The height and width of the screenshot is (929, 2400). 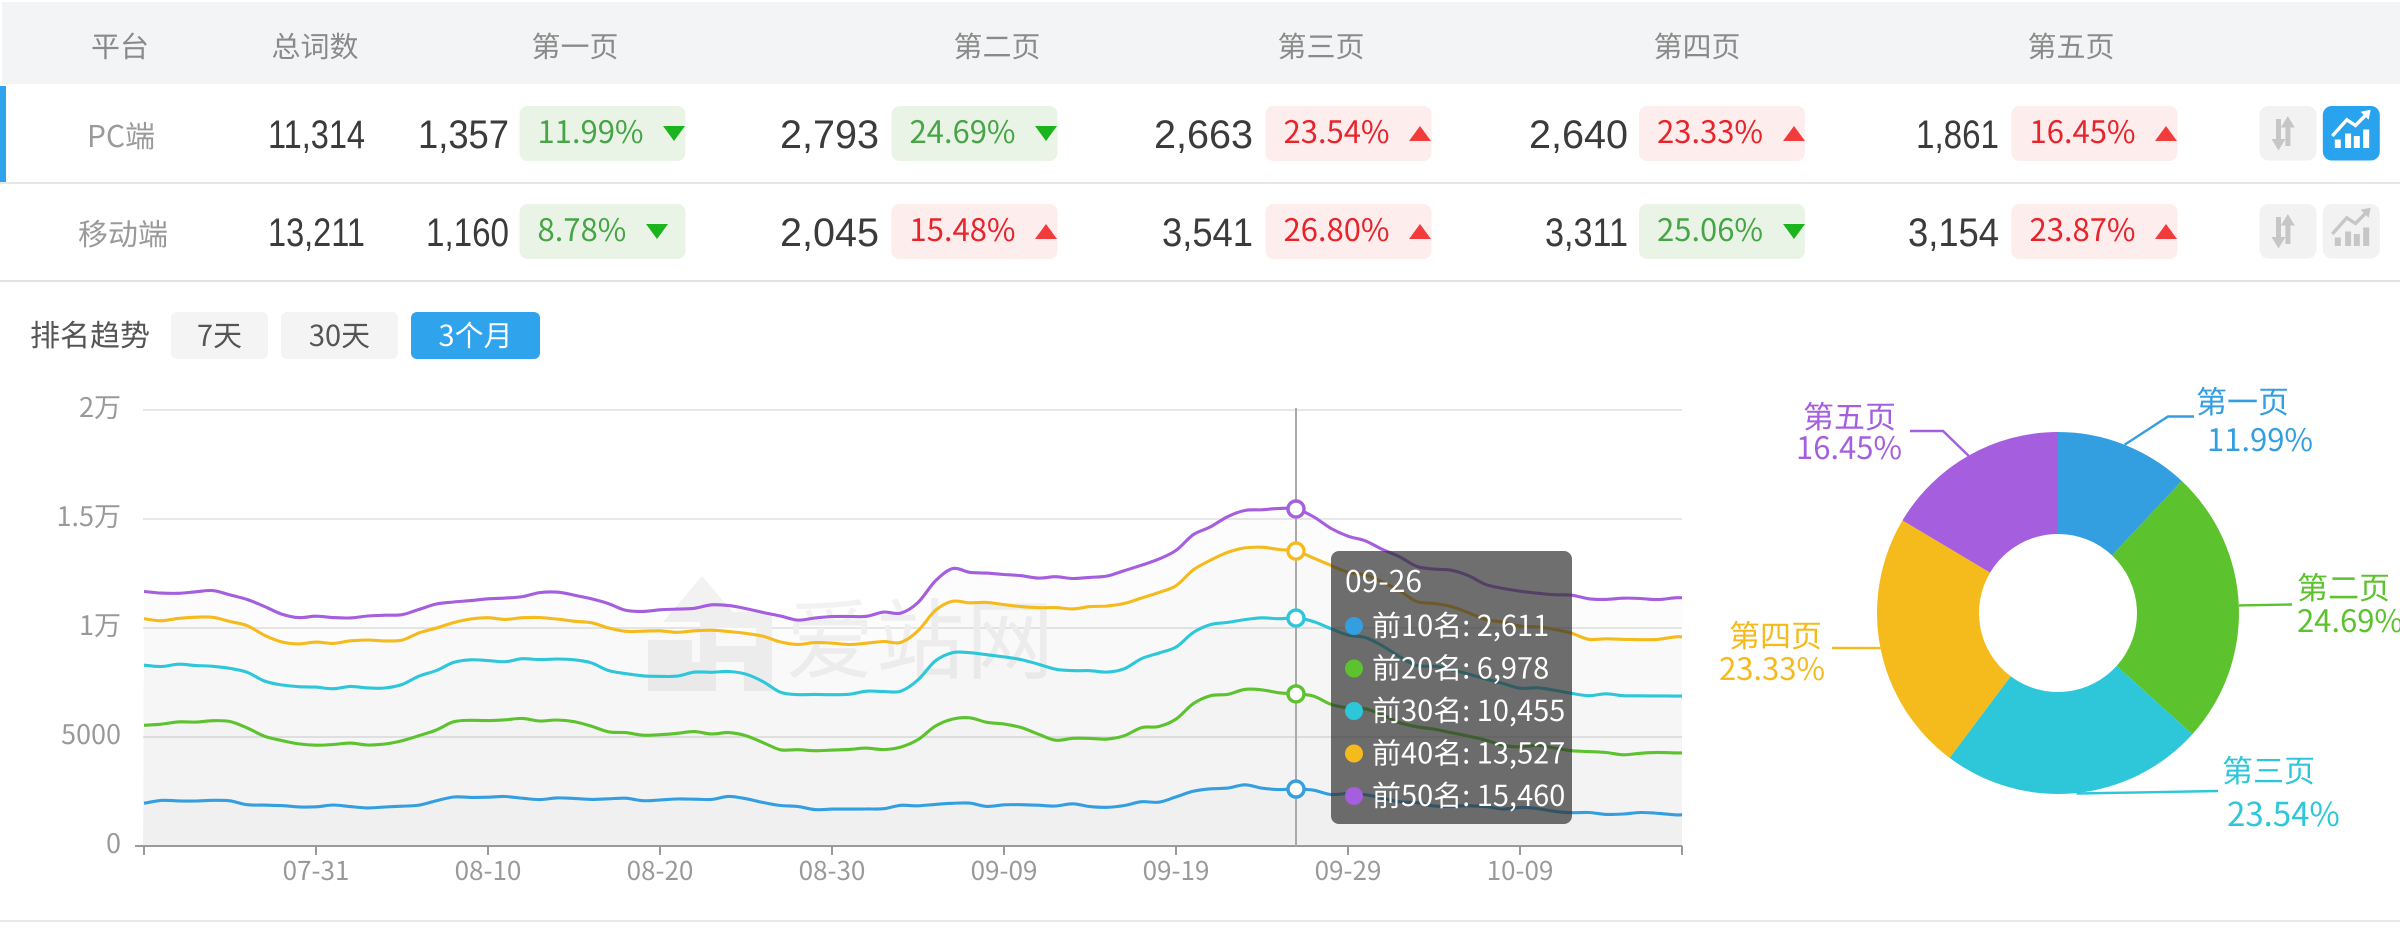 What do you see at coordinates (1953, 233) in the screenshot?
I see `svg-text: 3,154` at bounding box center [1953, 233].